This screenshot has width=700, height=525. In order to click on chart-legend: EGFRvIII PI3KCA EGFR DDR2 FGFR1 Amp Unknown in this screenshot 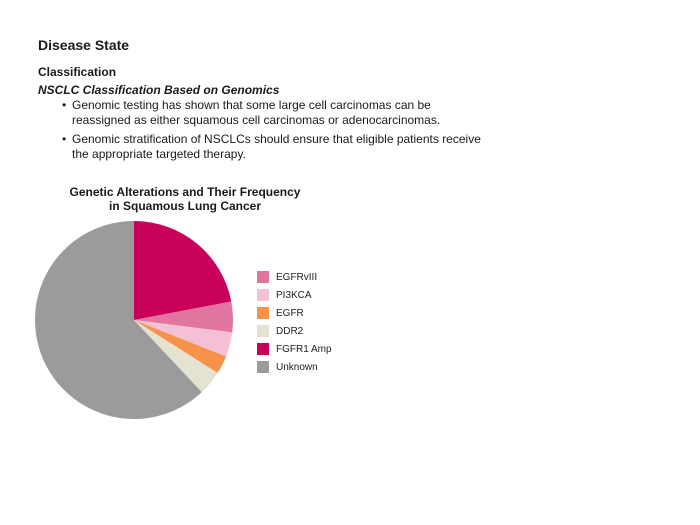, I will do `click(294, 322)`.